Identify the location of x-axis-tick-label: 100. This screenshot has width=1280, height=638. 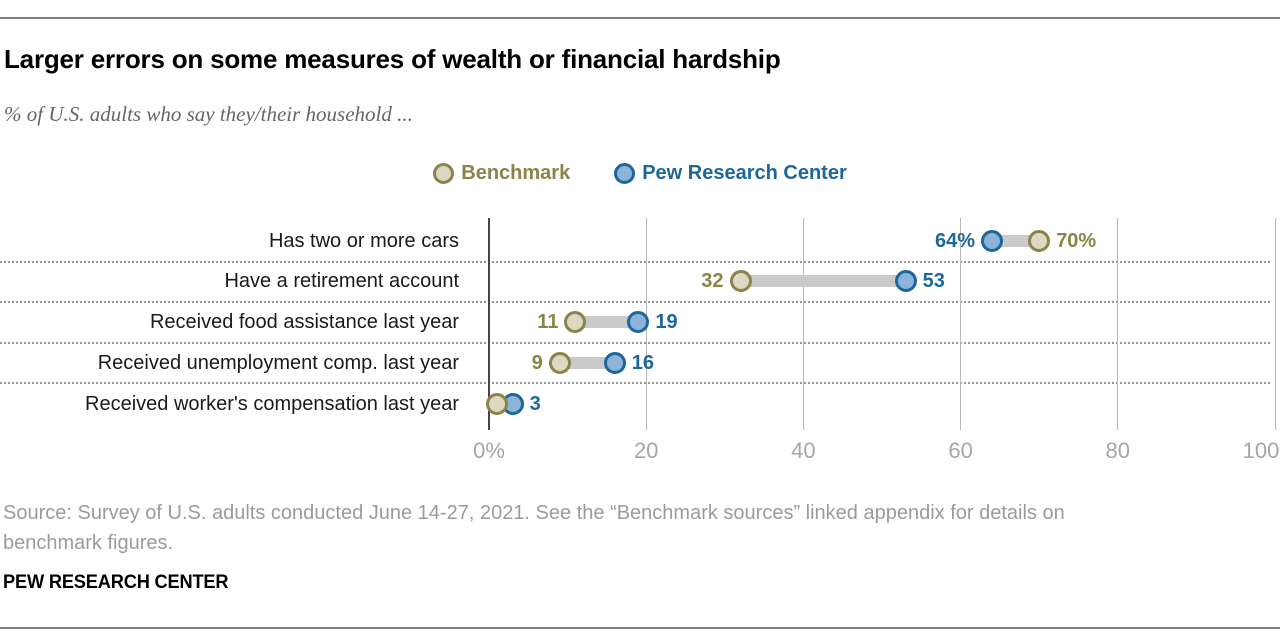
(1261, 450).